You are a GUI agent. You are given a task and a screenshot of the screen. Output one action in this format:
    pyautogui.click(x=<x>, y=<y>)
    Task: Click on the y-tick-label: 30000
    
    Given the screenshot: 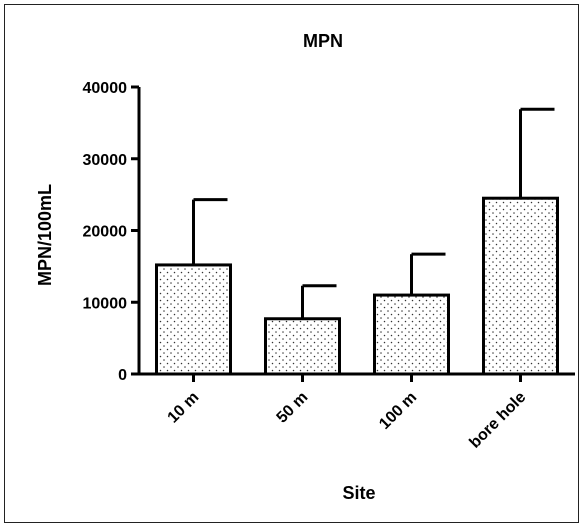 What is the action you would take?
    pyautogui.click(x=105, y=160)
    